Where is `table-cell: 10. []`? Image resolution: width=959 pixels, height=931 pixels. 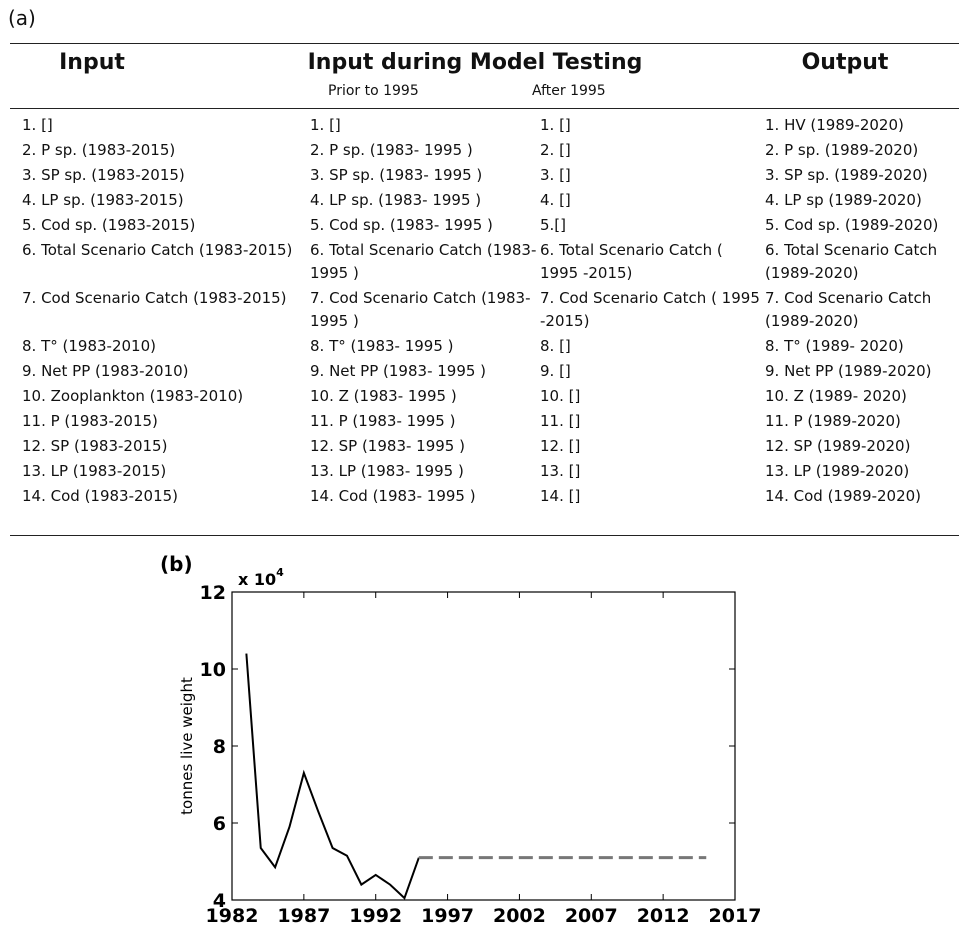
table-cell: 10. [] is located at coordinates (560, 396).